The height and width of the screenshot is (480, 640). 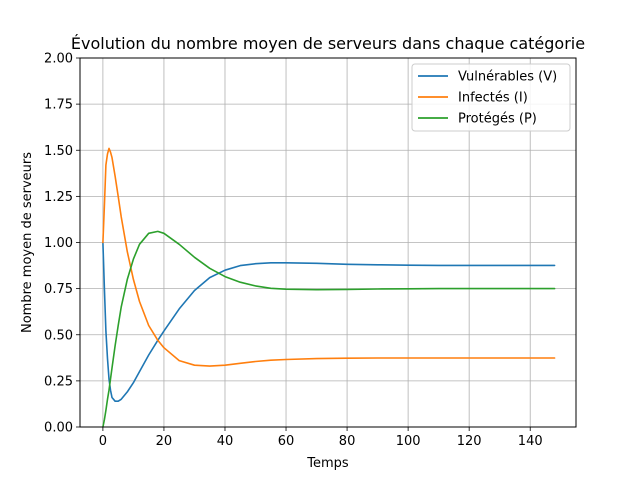 What do you see at coordinates (286, 441) in the screenshot?
I see `x-tick-label: 60` at bounding box center [286, 441].